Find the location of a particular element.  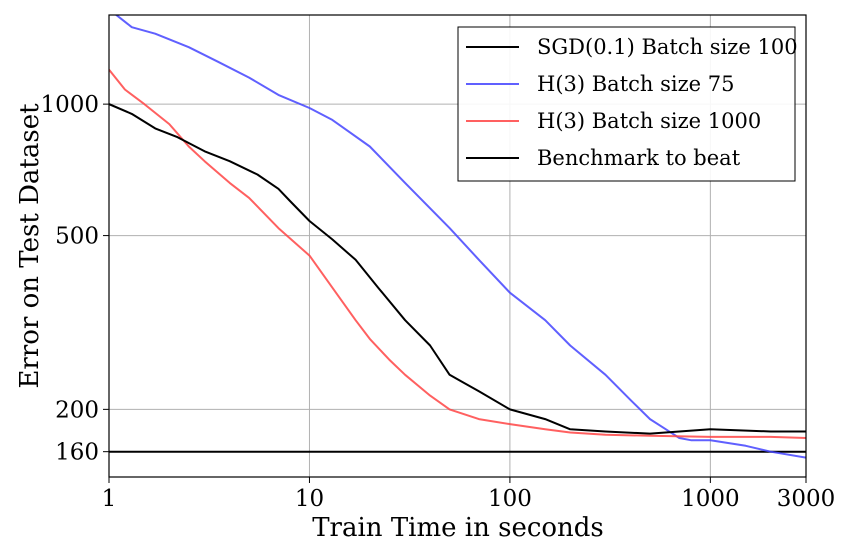

x-tick-label: 1000 is located at coordinates (710, 499).